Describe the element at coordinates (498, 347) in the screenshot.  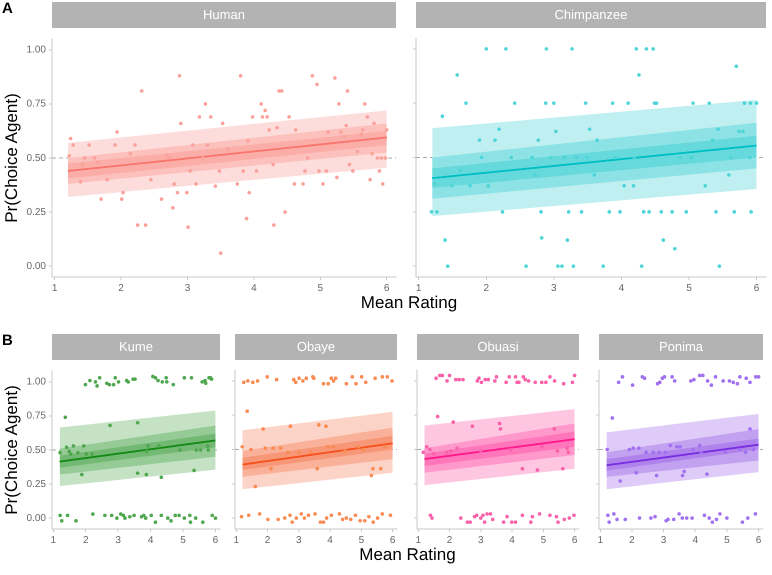
I see `chart-title: Obuasi` at that location.